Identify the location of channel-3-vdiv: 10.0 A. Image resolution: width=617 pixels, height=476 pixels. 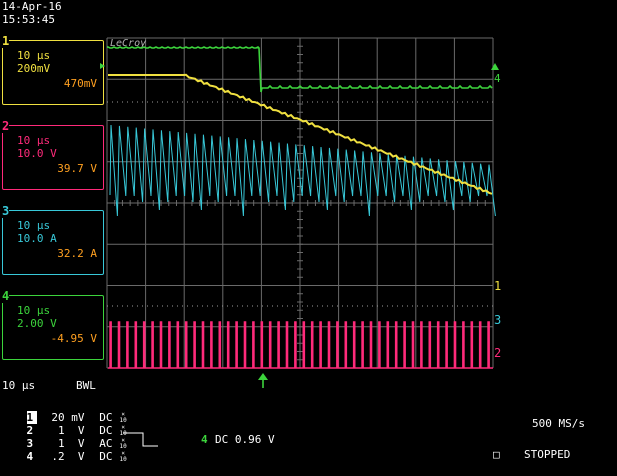
(37, 238).